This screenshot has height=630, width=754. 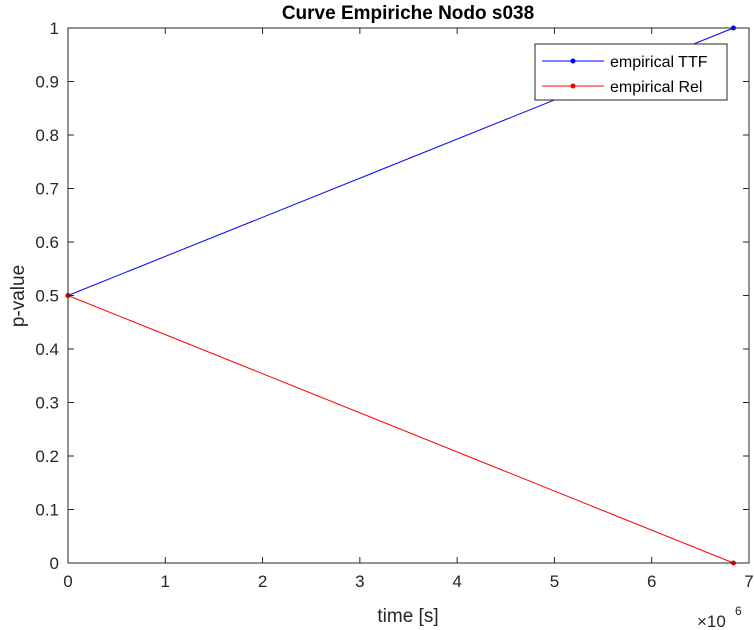 What do you see at coordinates (651, 581) in the screenshot?
I see `x-tick-label: 6` at bounding box center [651, 581].